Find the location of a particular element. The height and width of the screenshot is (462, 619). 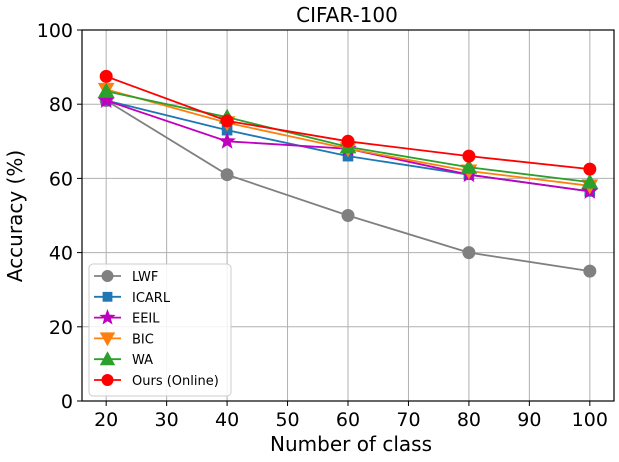

legend-item: Ours (Online) is located at coordinates (156, 381).